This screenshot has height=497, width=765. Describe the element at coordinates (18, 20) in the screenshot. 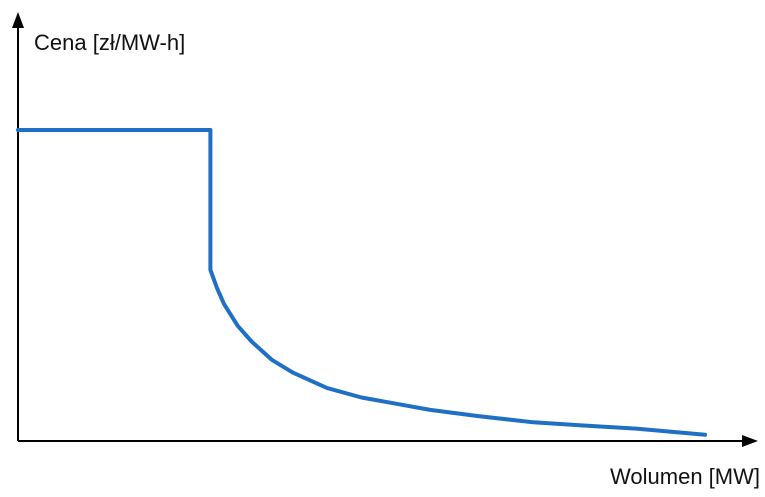

I see `y-axis-arrow` at that location.